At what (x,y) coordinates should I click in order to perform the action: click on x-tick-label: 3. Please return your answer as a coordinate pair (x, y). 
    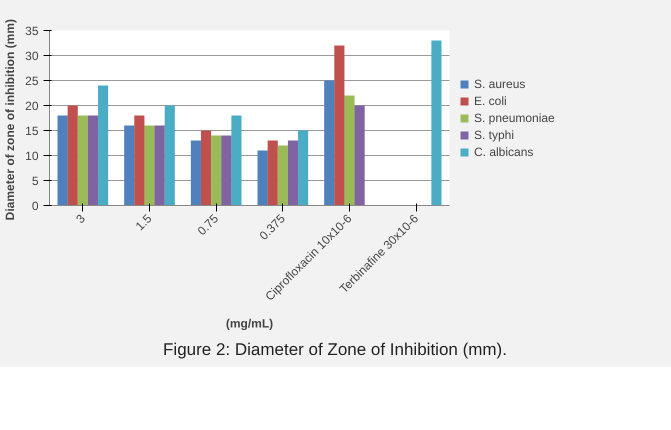
    Looking at the image, I should click on (80, 218).